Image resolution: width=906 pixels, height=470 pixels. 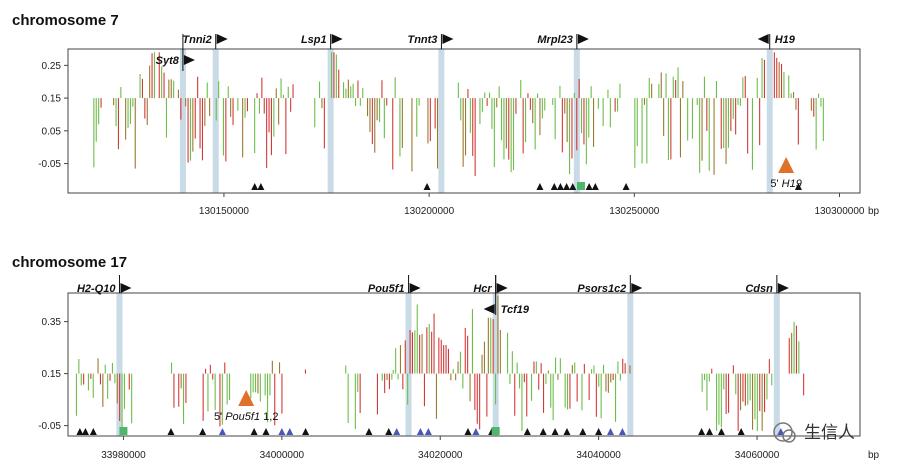 What do you see at coordinates (502, 288) in the screenshot?
I see `gene-direction-arrow-icon` at bounding box center [502, 288].